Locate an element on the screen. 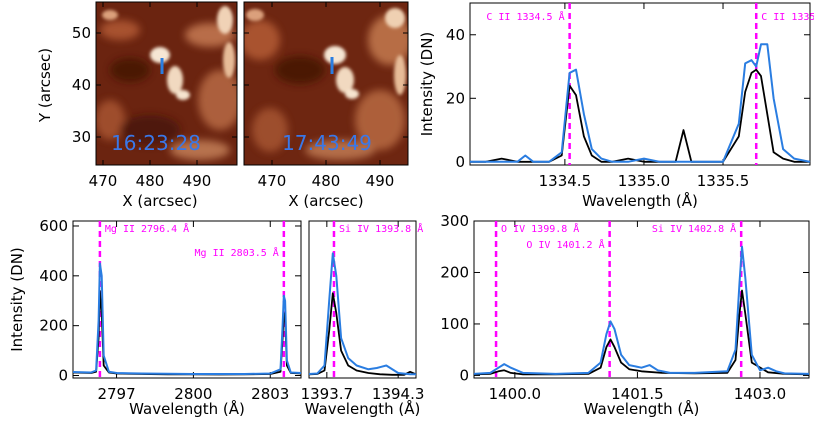 The width and height of the screenshot is (814, 428). y-tick-label: 100 is located at coordinates (454, 324).